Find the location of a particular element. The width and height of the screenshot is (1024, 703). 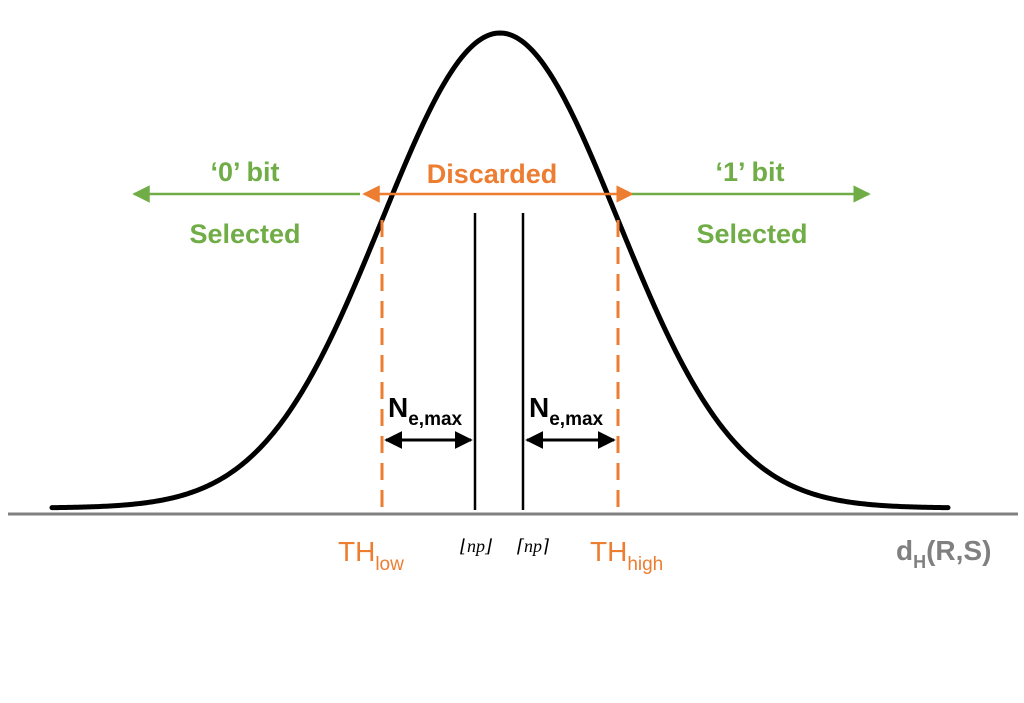

right-margin-label: Ne,max is located at coordinates (566, 411).